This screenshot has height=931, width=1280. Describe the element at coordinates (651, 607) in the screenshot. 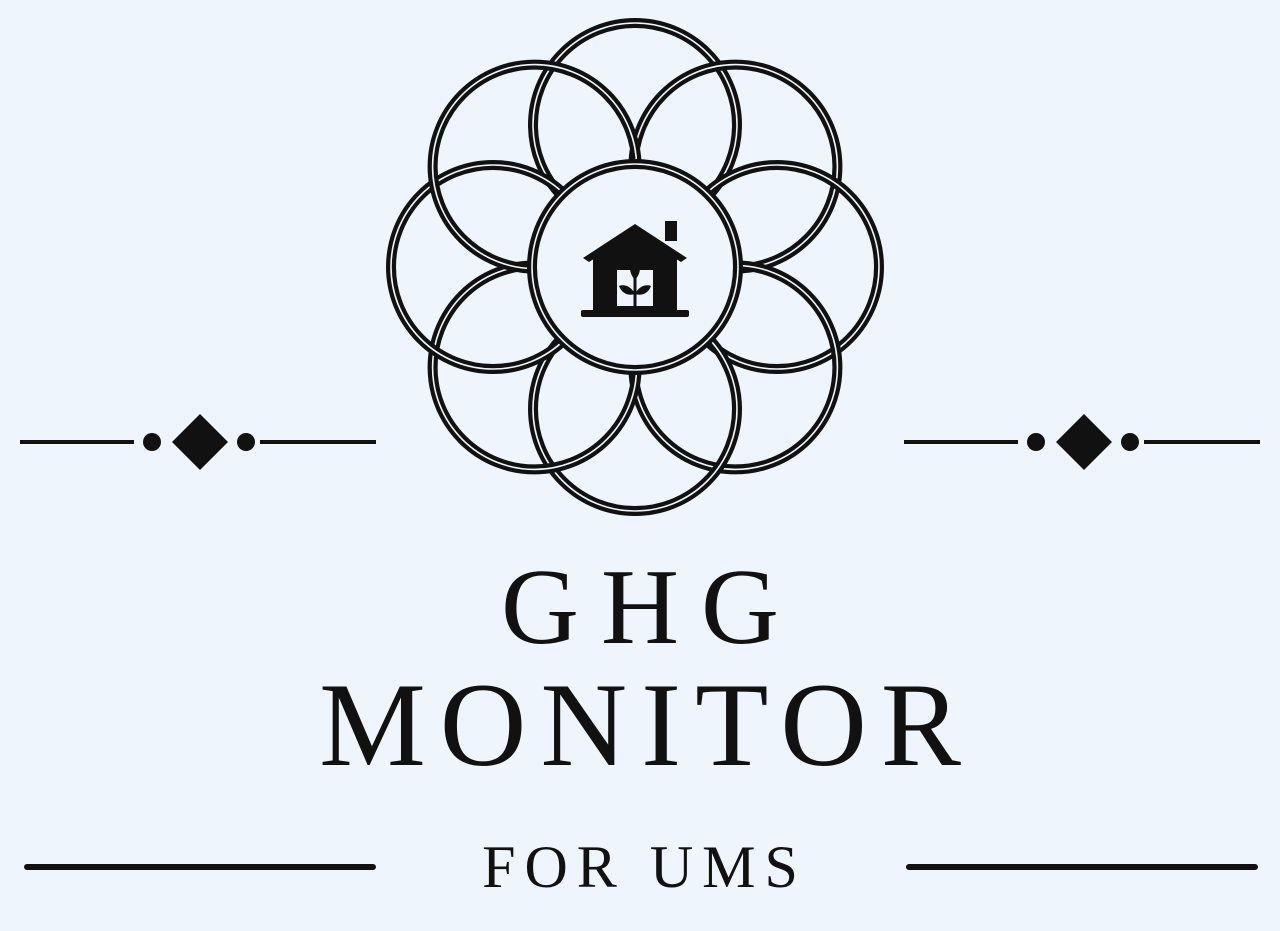

I see `logo-title-line-1: GHG` at that location.